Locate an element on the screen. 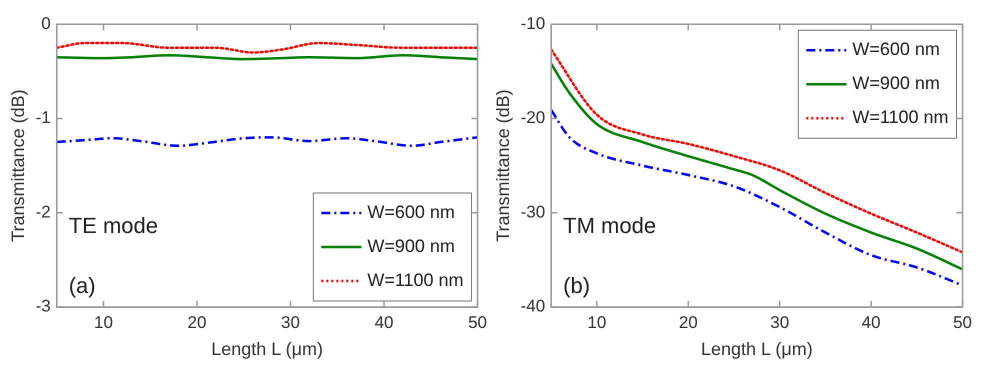  y-tick-label: -1 is located at coordinates (43, 118).